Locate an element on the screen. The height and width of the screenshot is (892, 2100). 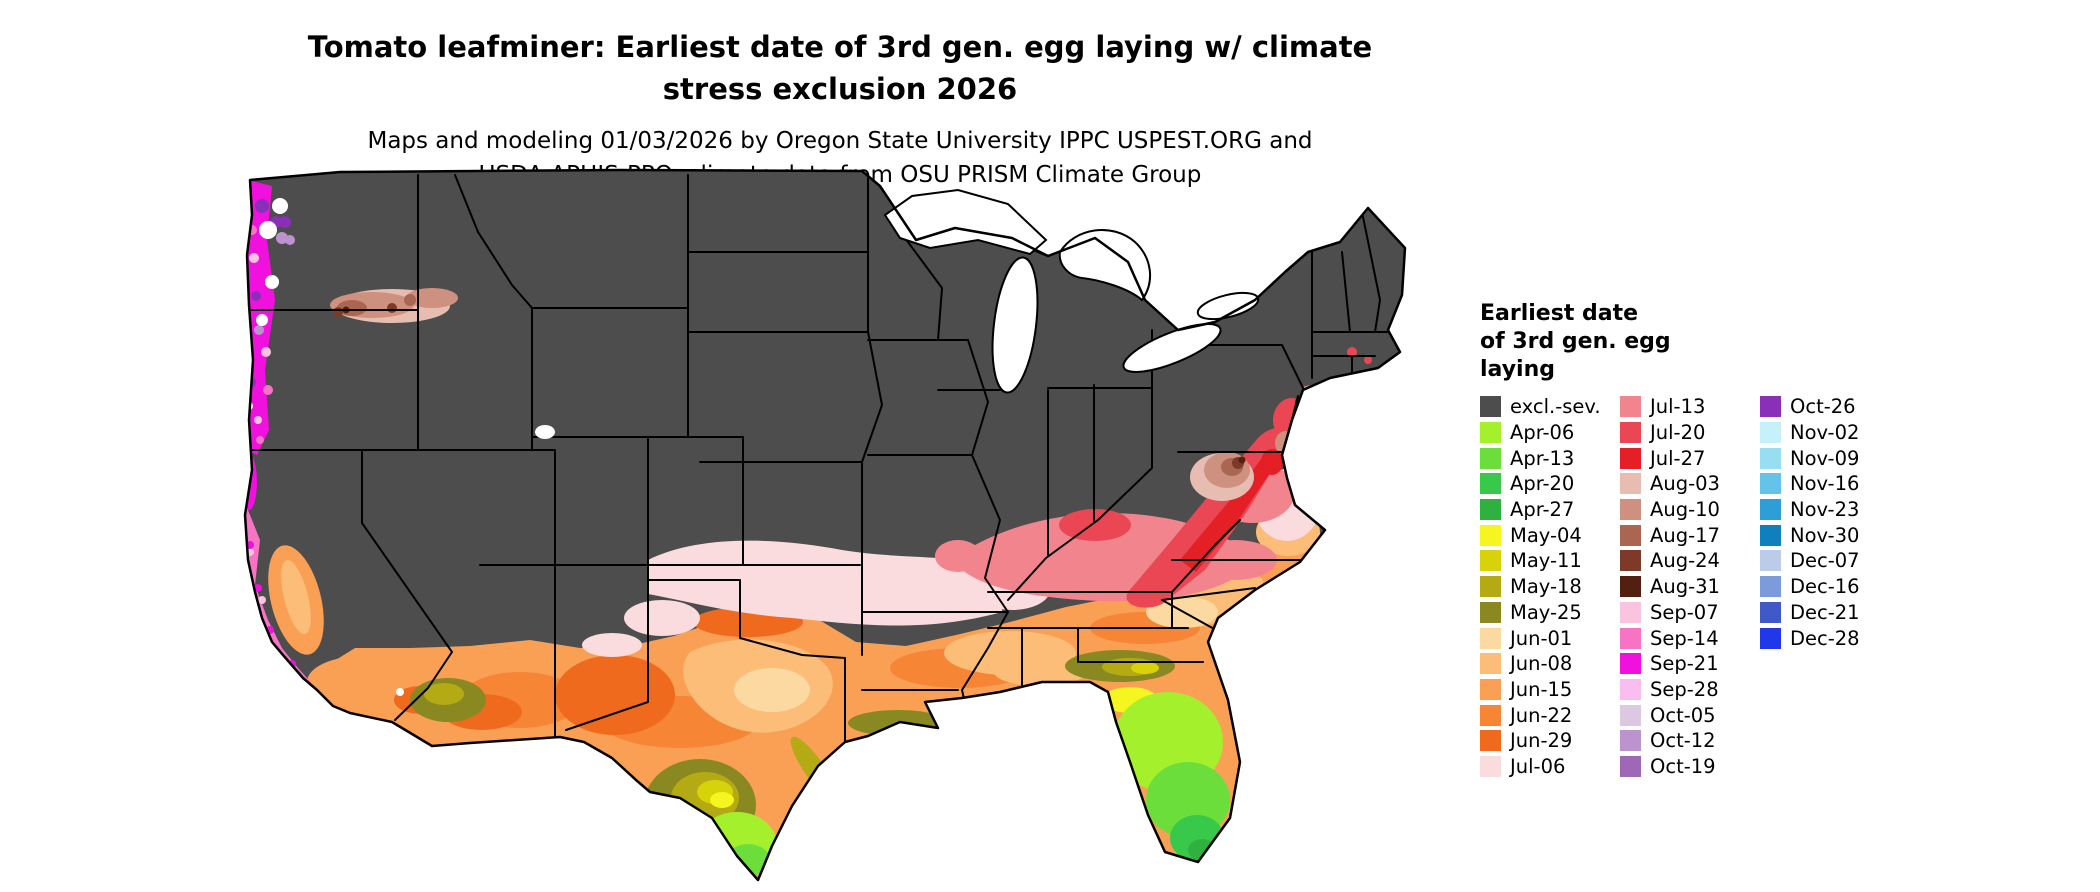
legend-entry: Jul-27 is located at coordinates (1690, 458).